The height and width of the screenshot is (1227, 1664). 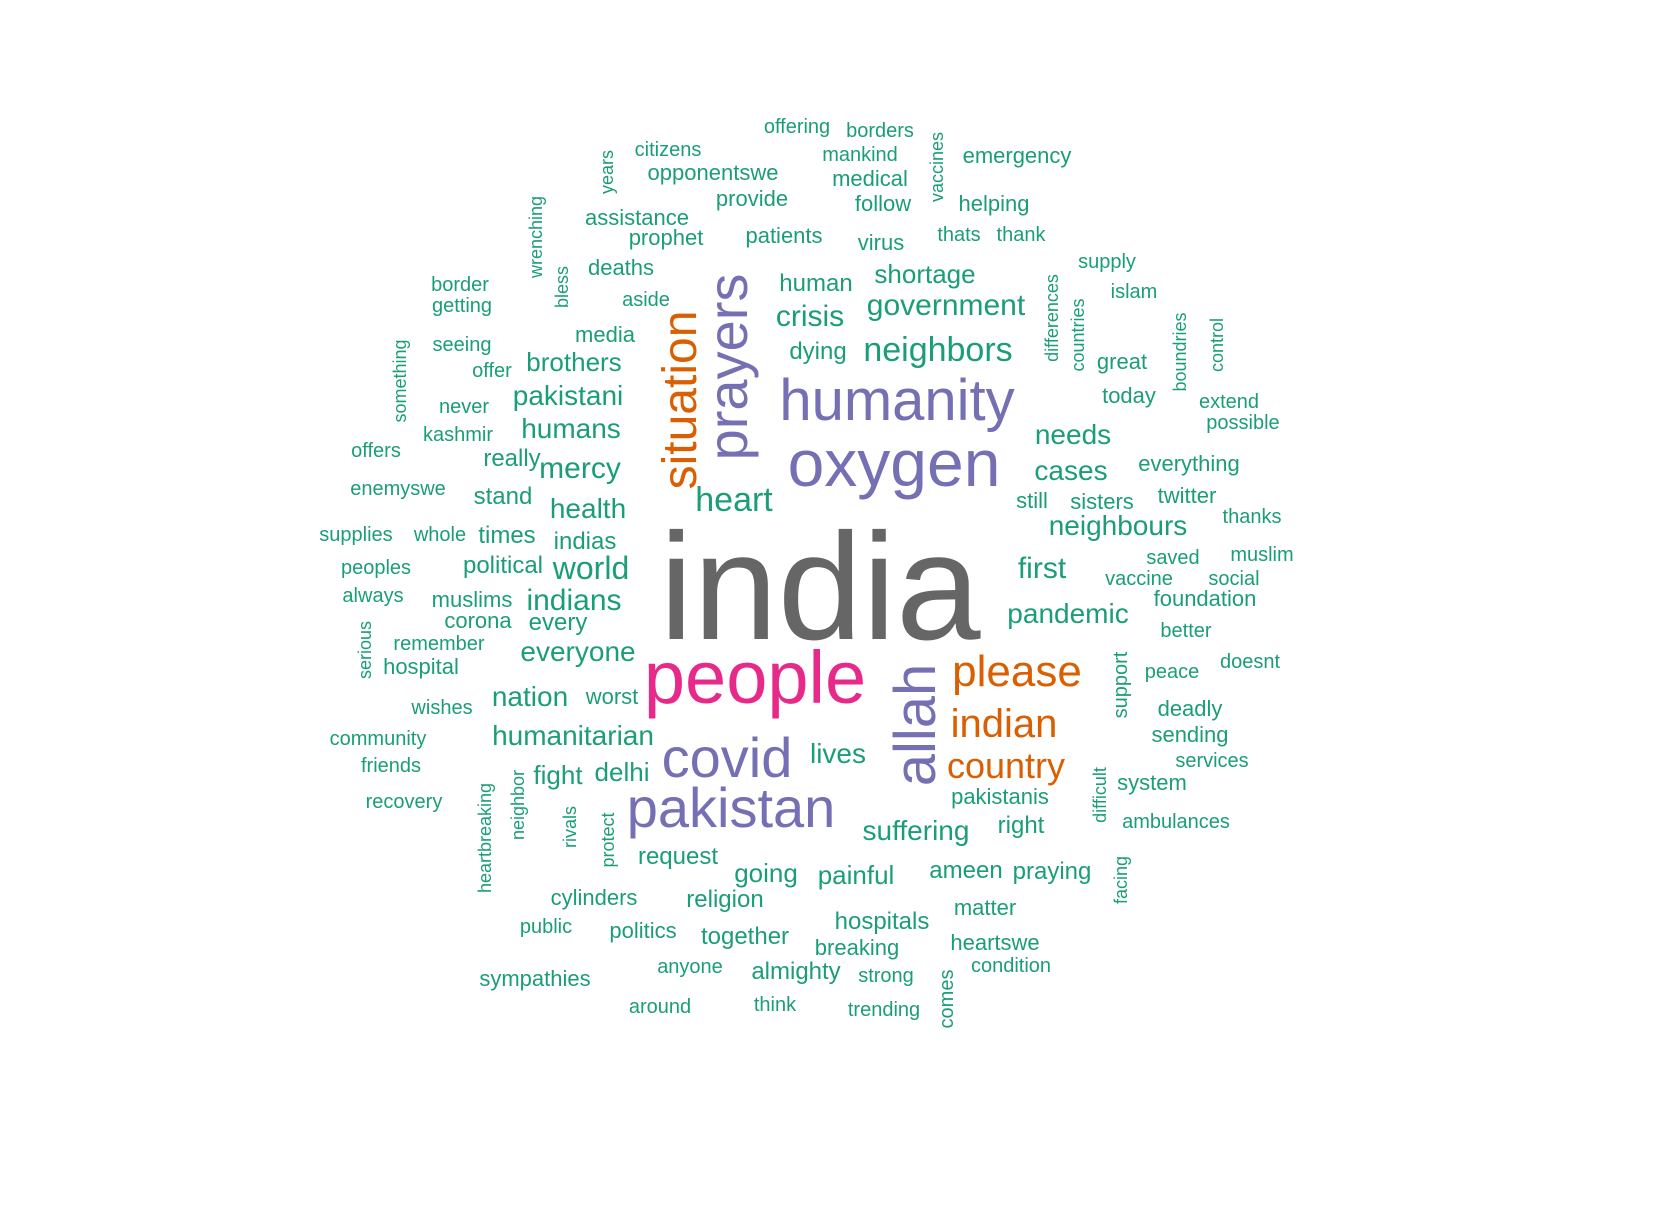 What do you see at coordinates (458, 435) in the screenshot?
I see `word-kashmir: kashmir` at bounding box center [458, 435].